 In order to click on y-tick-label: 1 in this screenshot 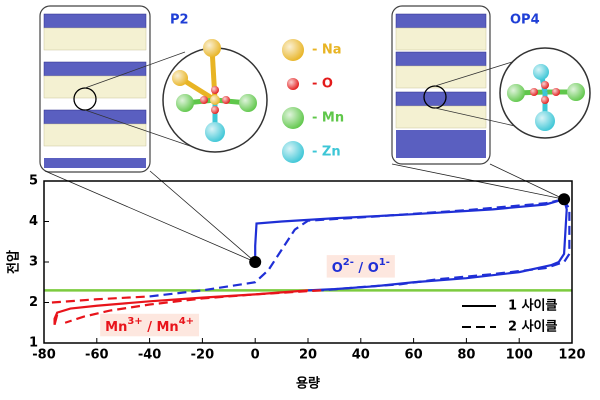, I will do `click(33, 343)`.